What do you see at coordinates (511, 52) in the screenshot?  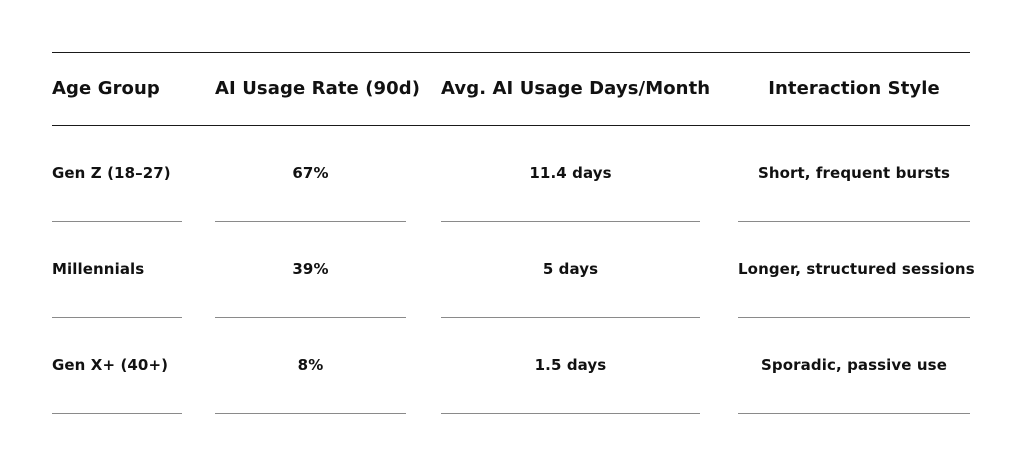 I see `table-top-rule` at bounding box center [511, 52].